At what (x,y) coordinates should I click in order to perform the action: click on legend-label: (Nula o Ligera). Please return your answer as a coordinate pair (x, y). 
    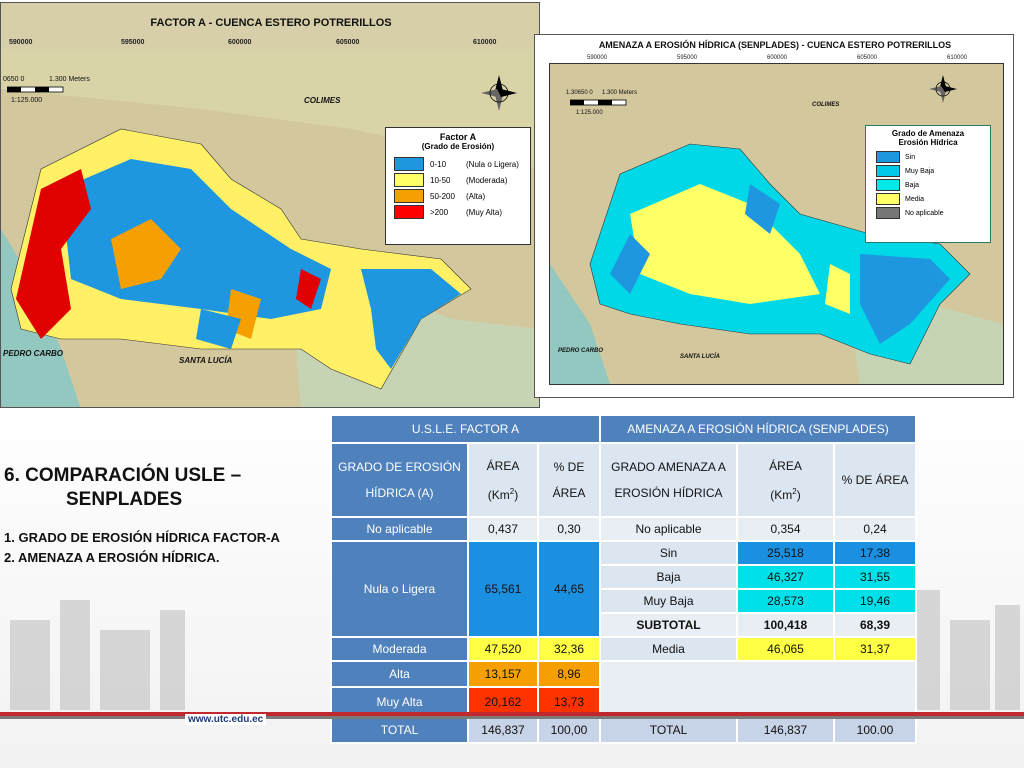
    Looking at the image, I should click on (492, 164).